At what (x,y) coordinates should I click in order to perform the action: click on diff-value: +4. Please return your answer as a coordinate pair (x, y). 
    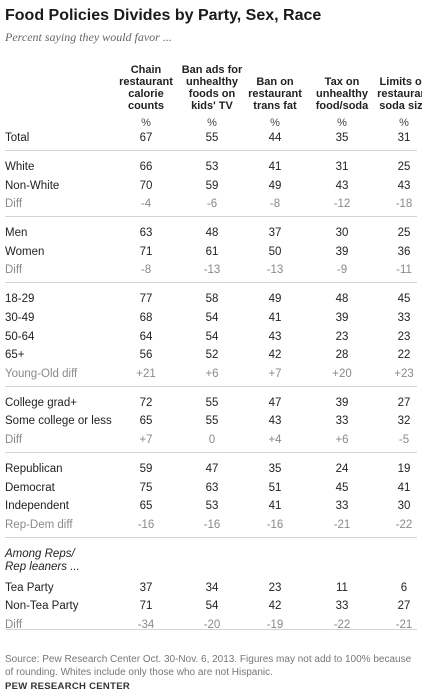
    Looking at the image, I should click on (275, 440).